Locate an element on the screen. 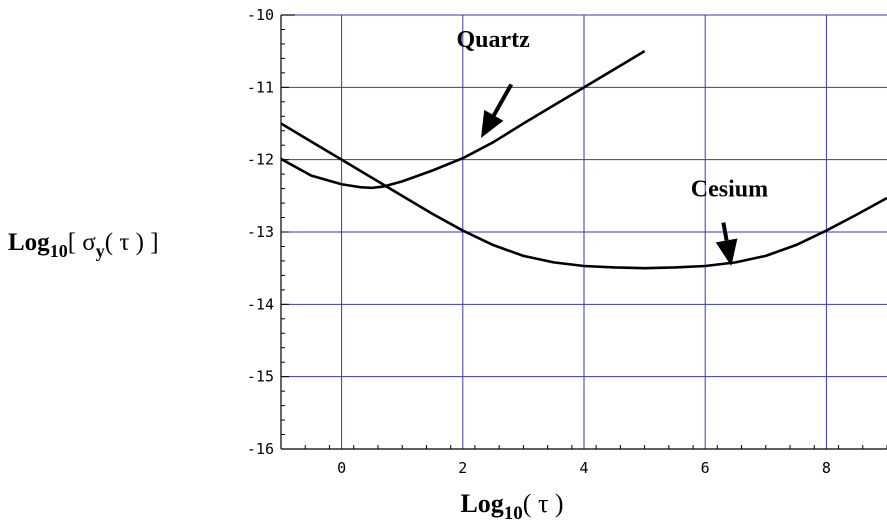 The width and height of the screenshot is (887, 530). x-tick-label: 2 is located at coordinates (462, 468).